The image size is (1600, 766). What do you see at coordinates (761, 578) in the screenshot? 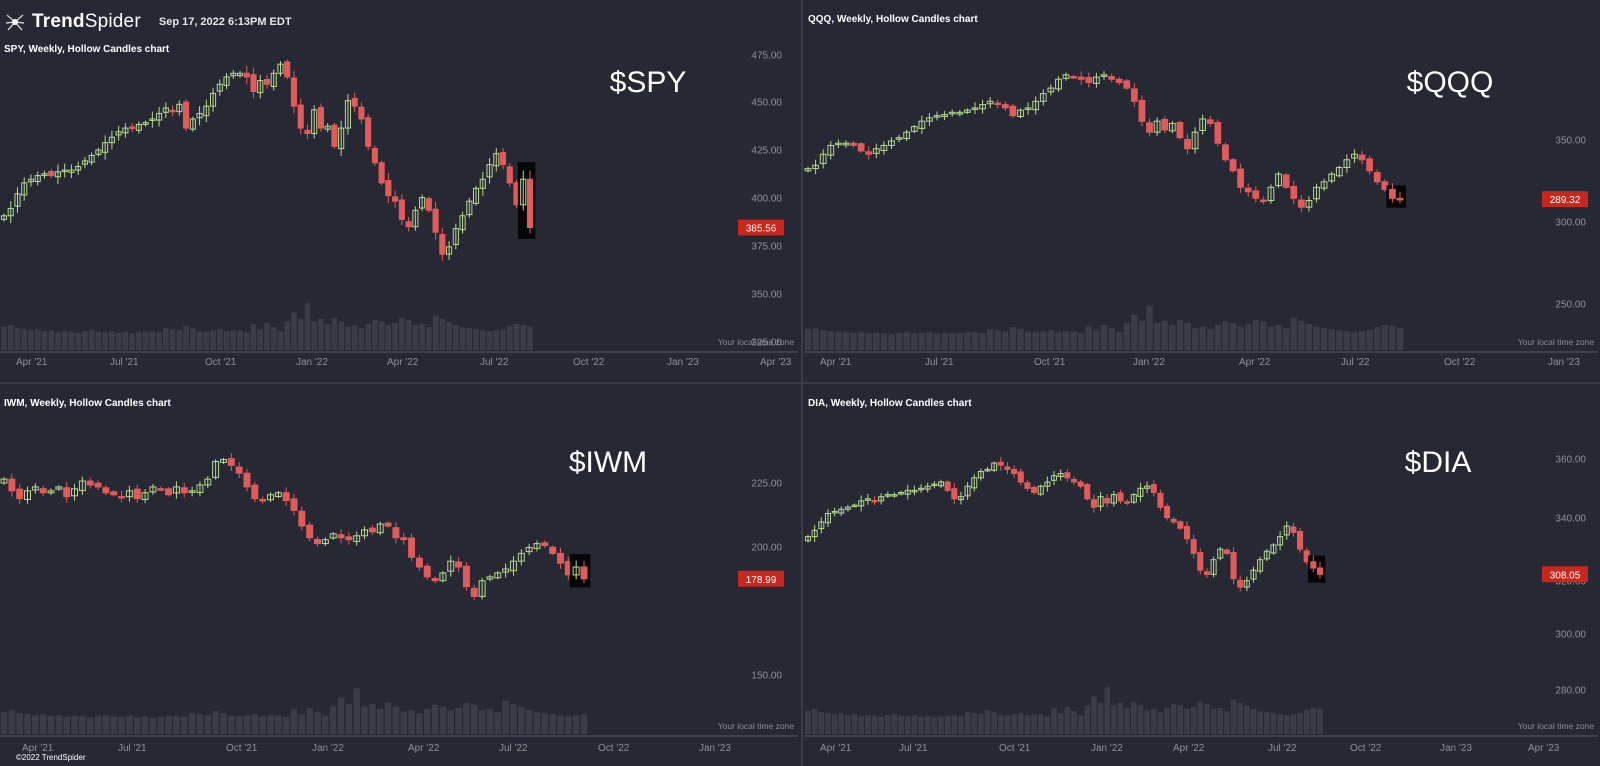
I see `last-price-badge: 178.99` at bounding box center [761, 578].